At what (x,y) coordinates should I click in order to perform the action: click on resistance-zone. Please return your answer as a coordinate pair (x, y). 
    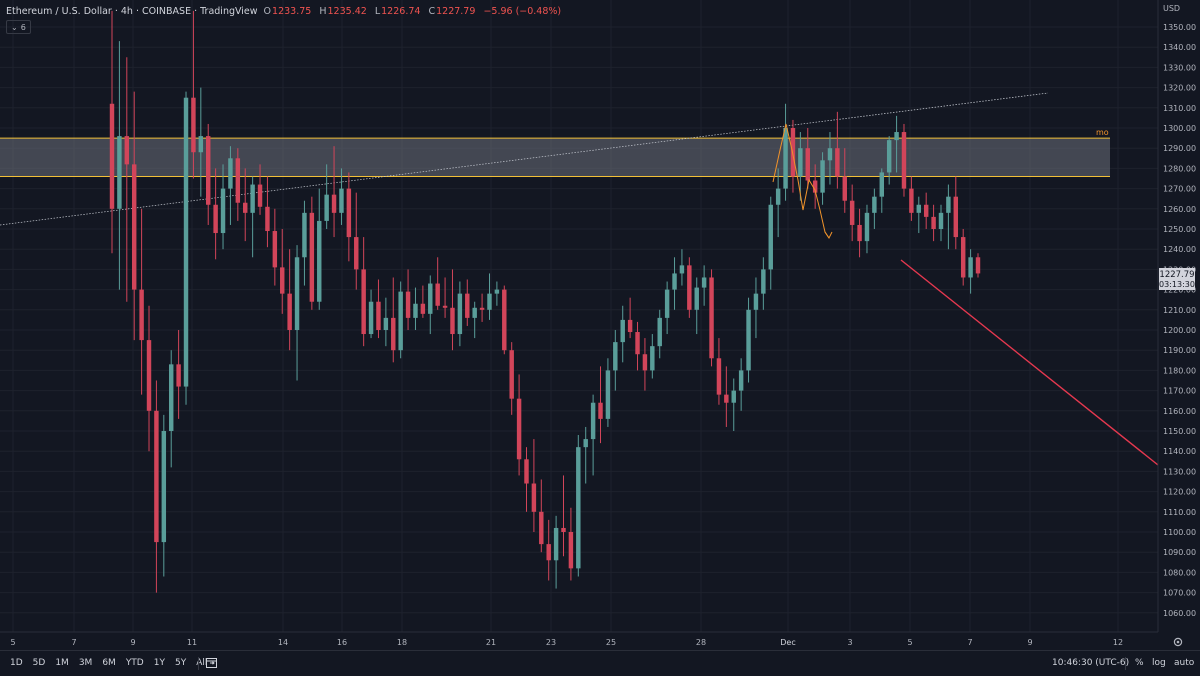
    Looking at the image, I should click on (555, 157).